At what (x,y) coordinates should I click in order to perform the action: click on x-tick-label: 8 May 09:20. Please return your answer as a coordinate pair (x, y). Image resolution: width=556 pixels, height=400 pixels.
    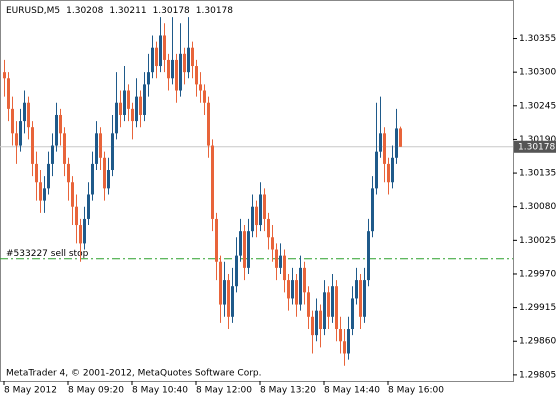
    Looking at the image, I should click on (96, 391).